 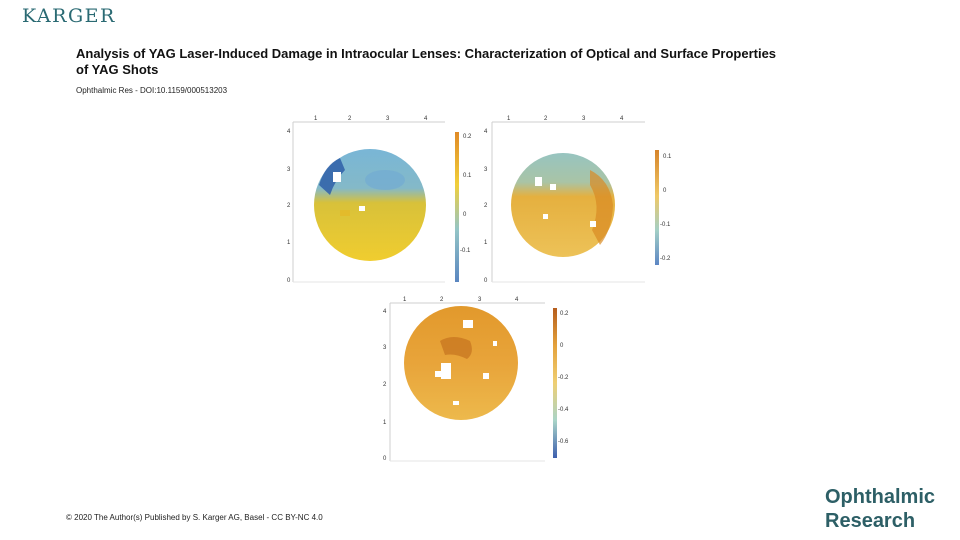 What do you see at coordinates (69, 16) in the screenshot?
I see `karger-logo: KARGER` at bounding box center [69, 16].